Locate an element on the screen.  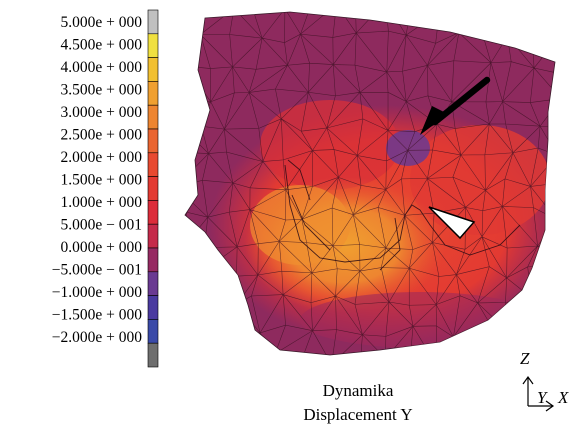
blue-spot is located at coordinates (408, 148).